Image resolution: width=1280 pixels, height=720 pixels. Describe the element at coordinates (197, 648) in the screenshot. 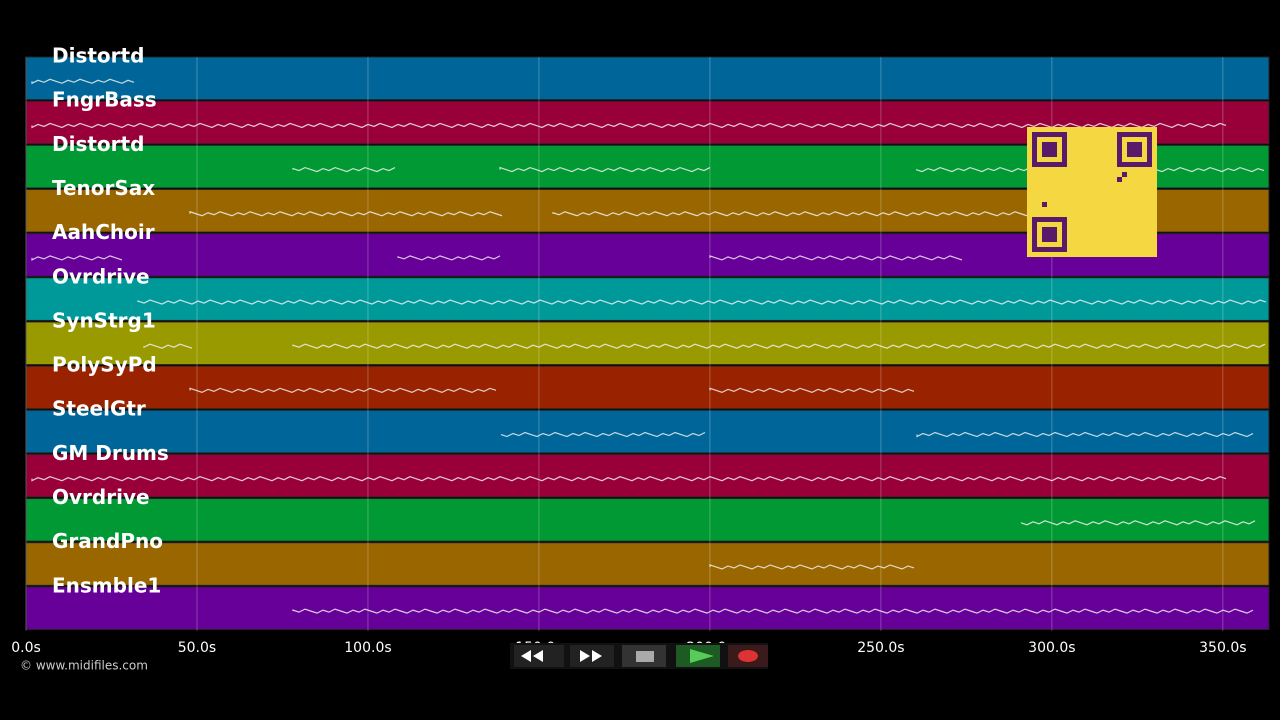

I see `tick-label: 50.0s` at that location.